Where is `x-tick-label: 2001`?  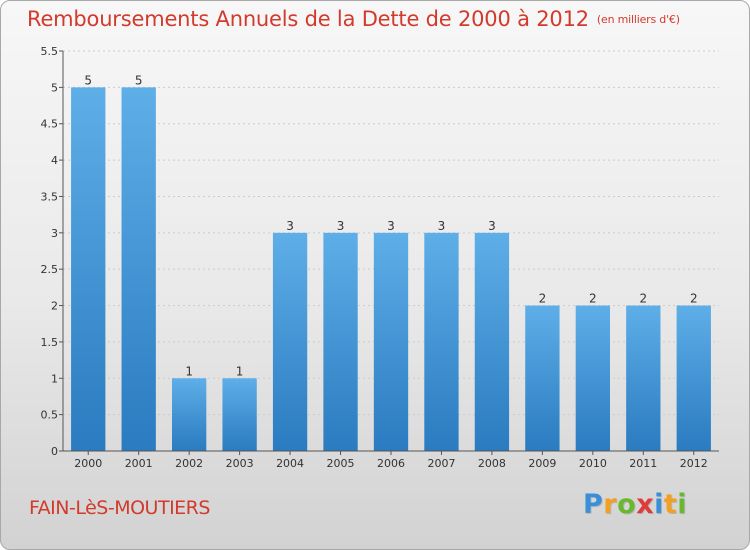 x-tick-label: 2001 is located at coordinates (139, 463).